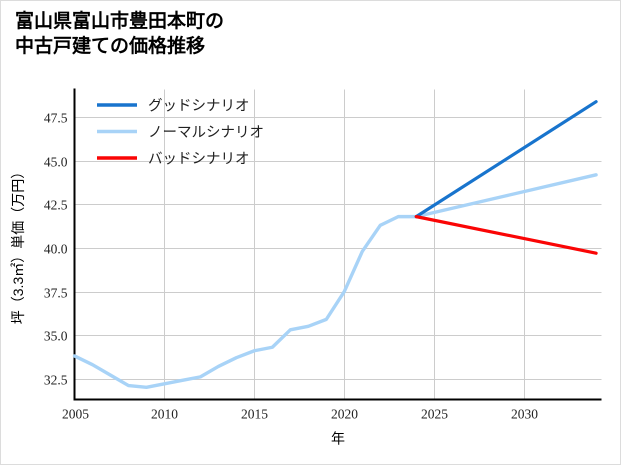  I want to click on x-tick-label: 2015, so click(254, 414).